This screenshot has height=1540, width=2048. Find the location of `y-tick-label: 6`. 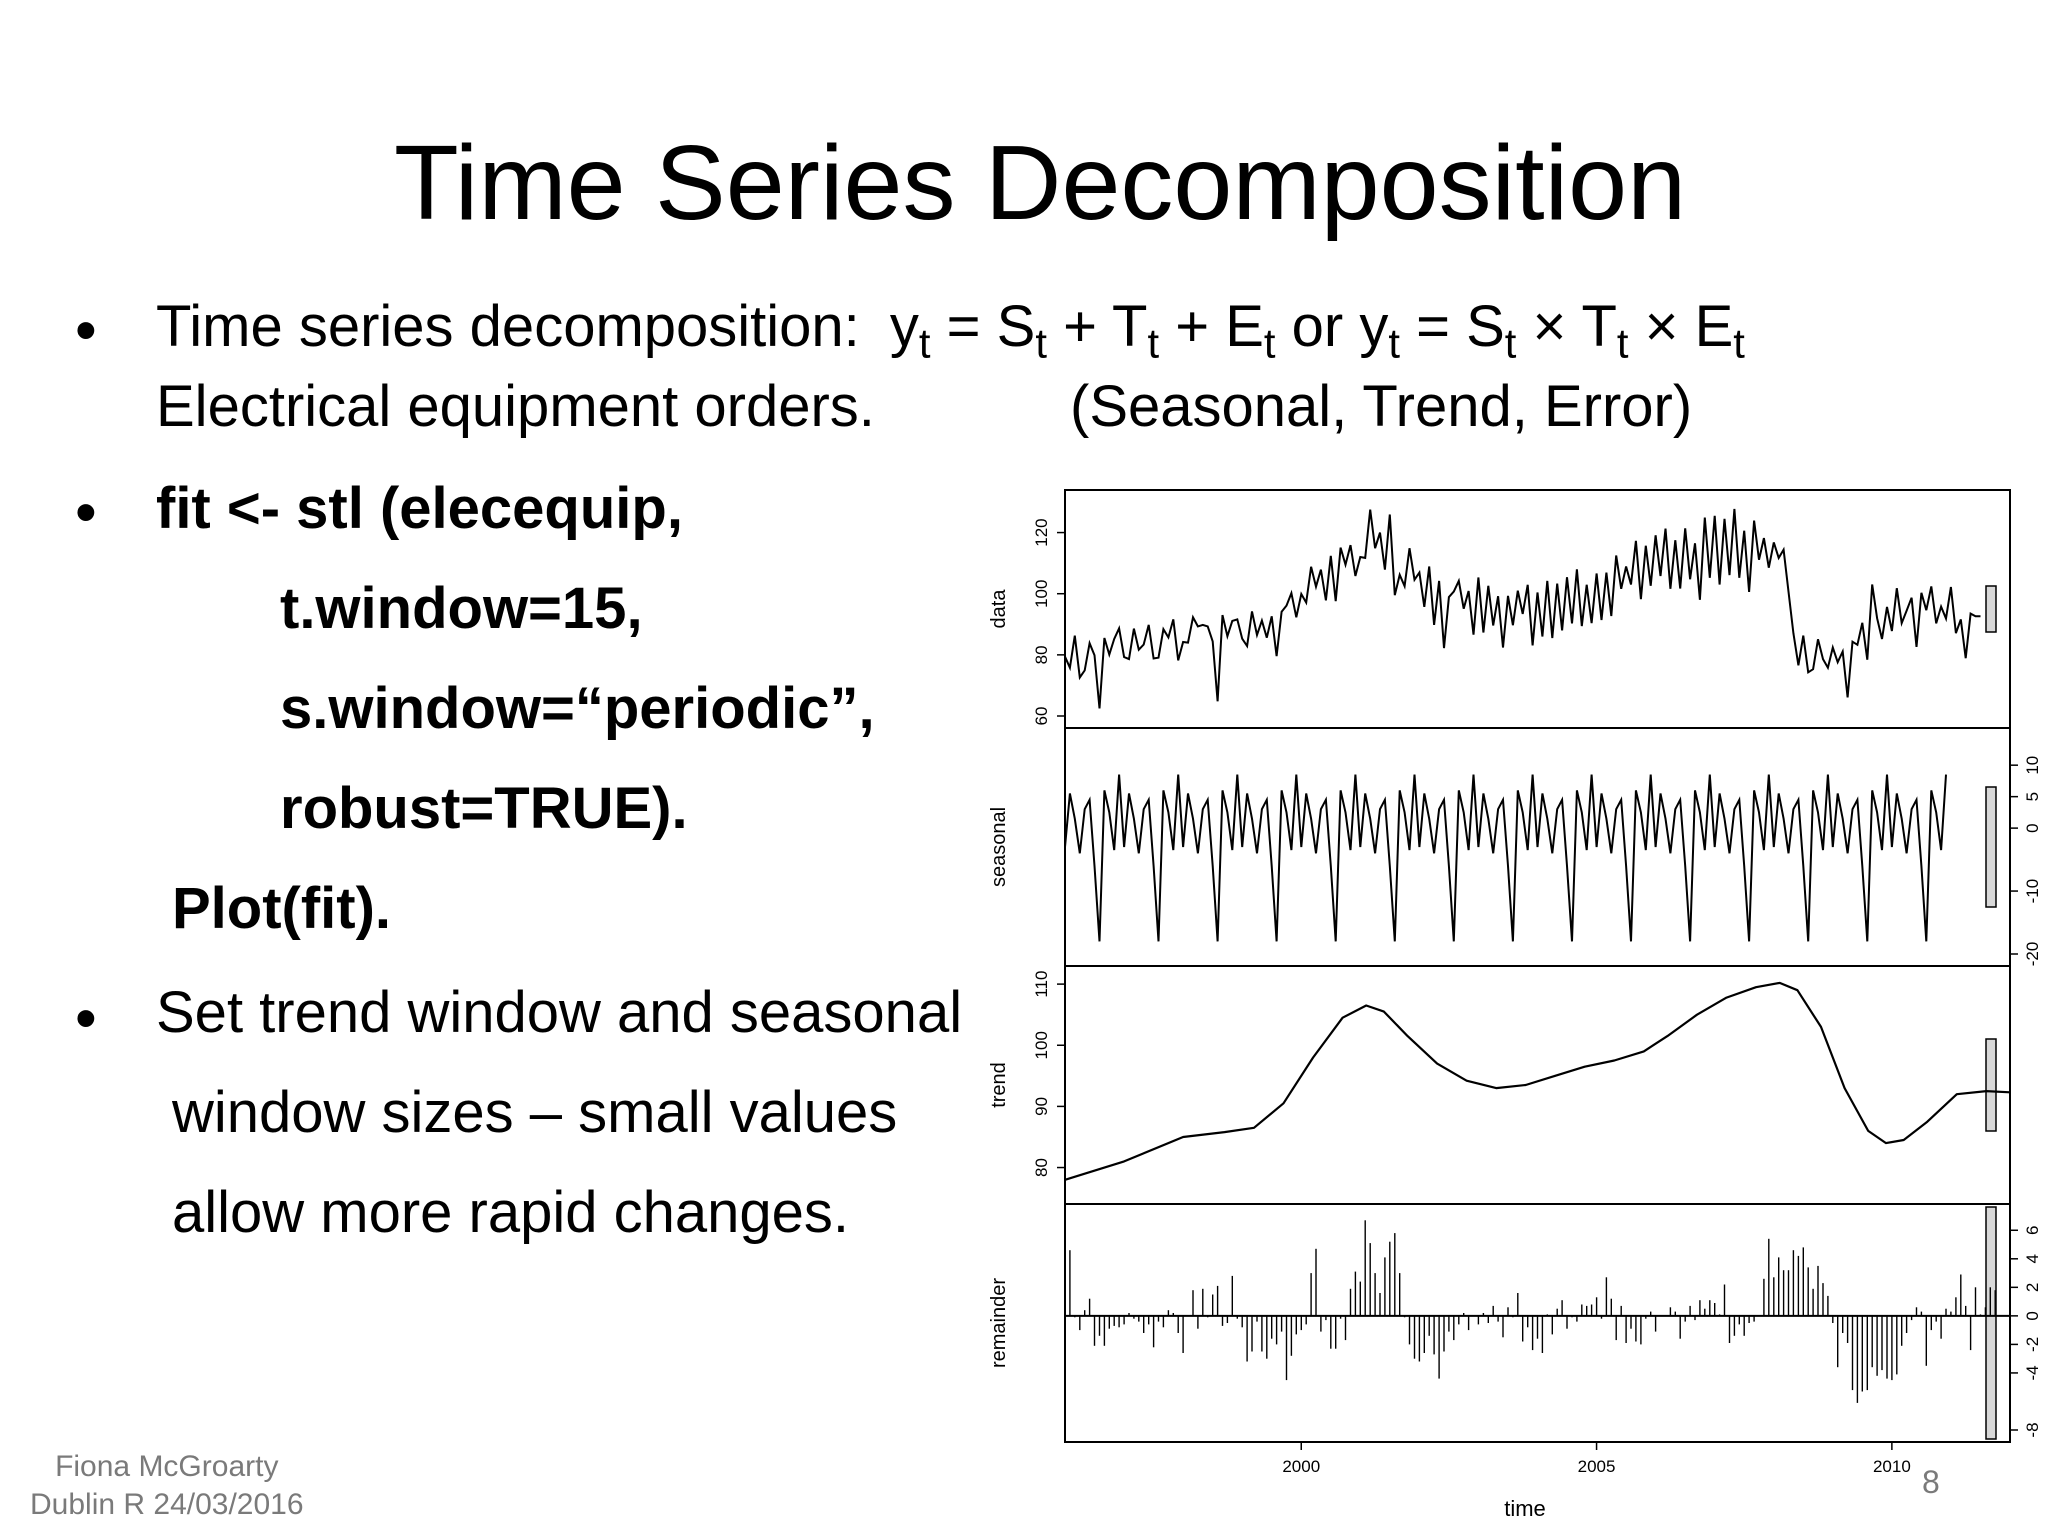

y-tick-label: 6 is located at coordinates (2031, 1230).